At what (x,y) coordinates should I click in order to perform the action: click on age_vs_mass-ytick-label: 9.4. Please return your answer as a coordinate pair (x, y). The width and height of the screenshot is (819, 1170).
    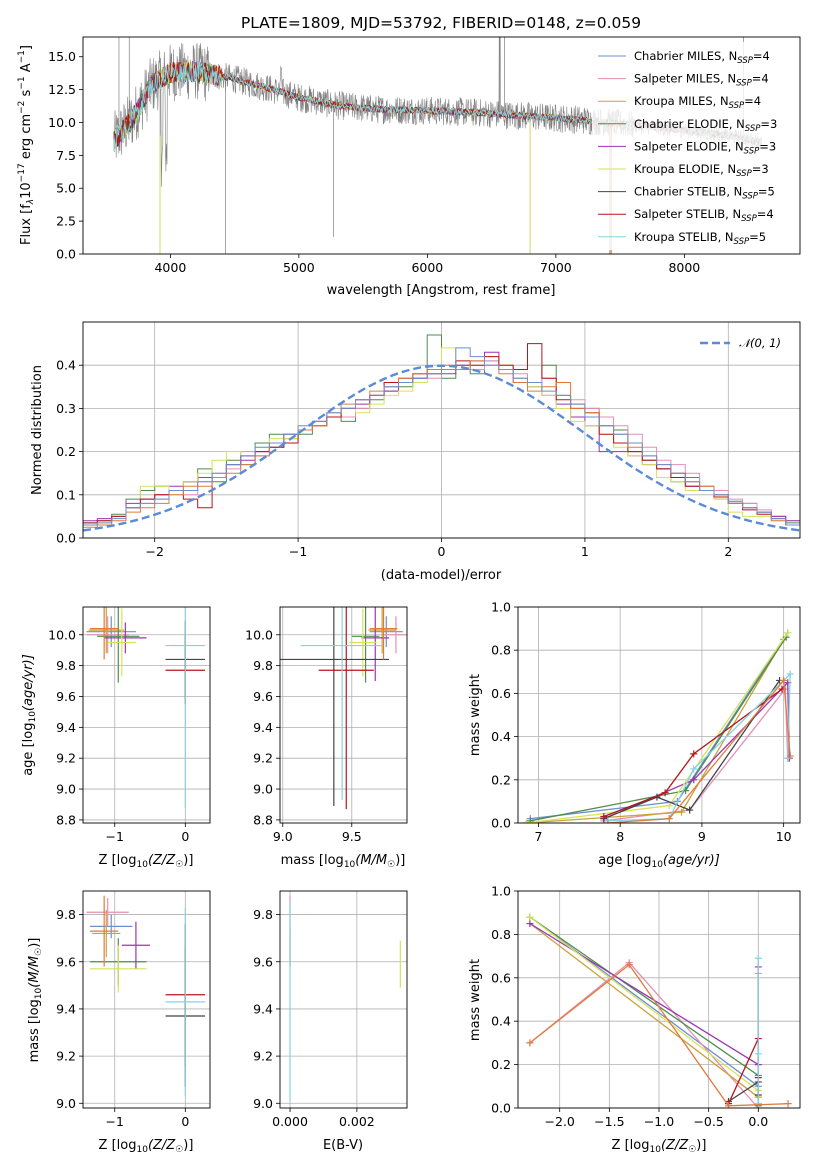
    Looking at the image, I should click on (263, 727).